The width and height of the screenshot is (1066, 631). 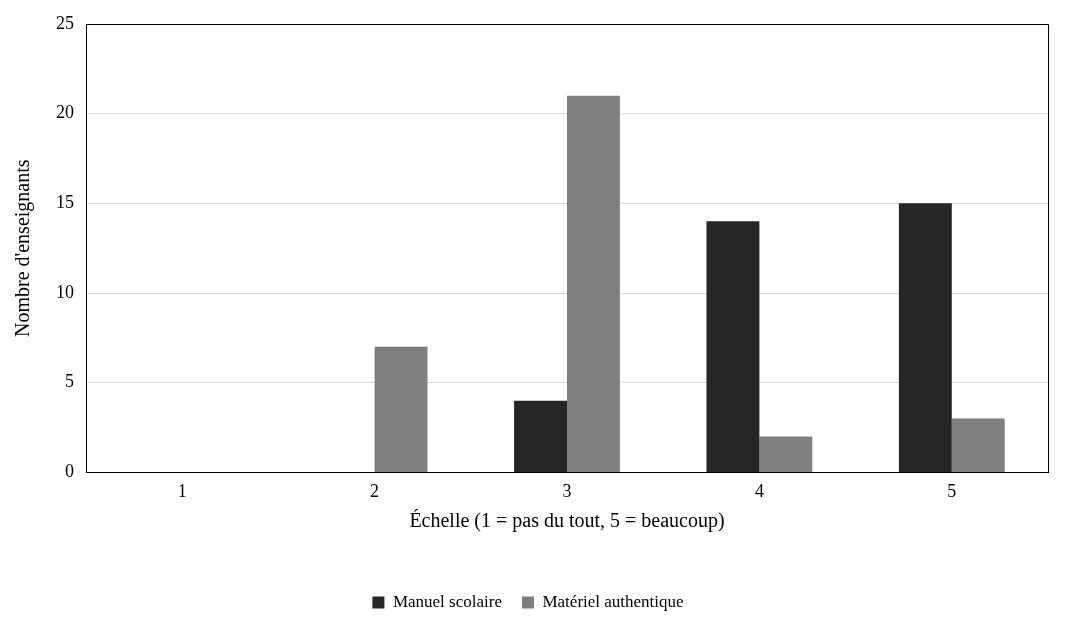 What do you see at coordinates (65, 22) in the screenshot?
I see `y-tick-label: 25` at bounding box center [65, 22].